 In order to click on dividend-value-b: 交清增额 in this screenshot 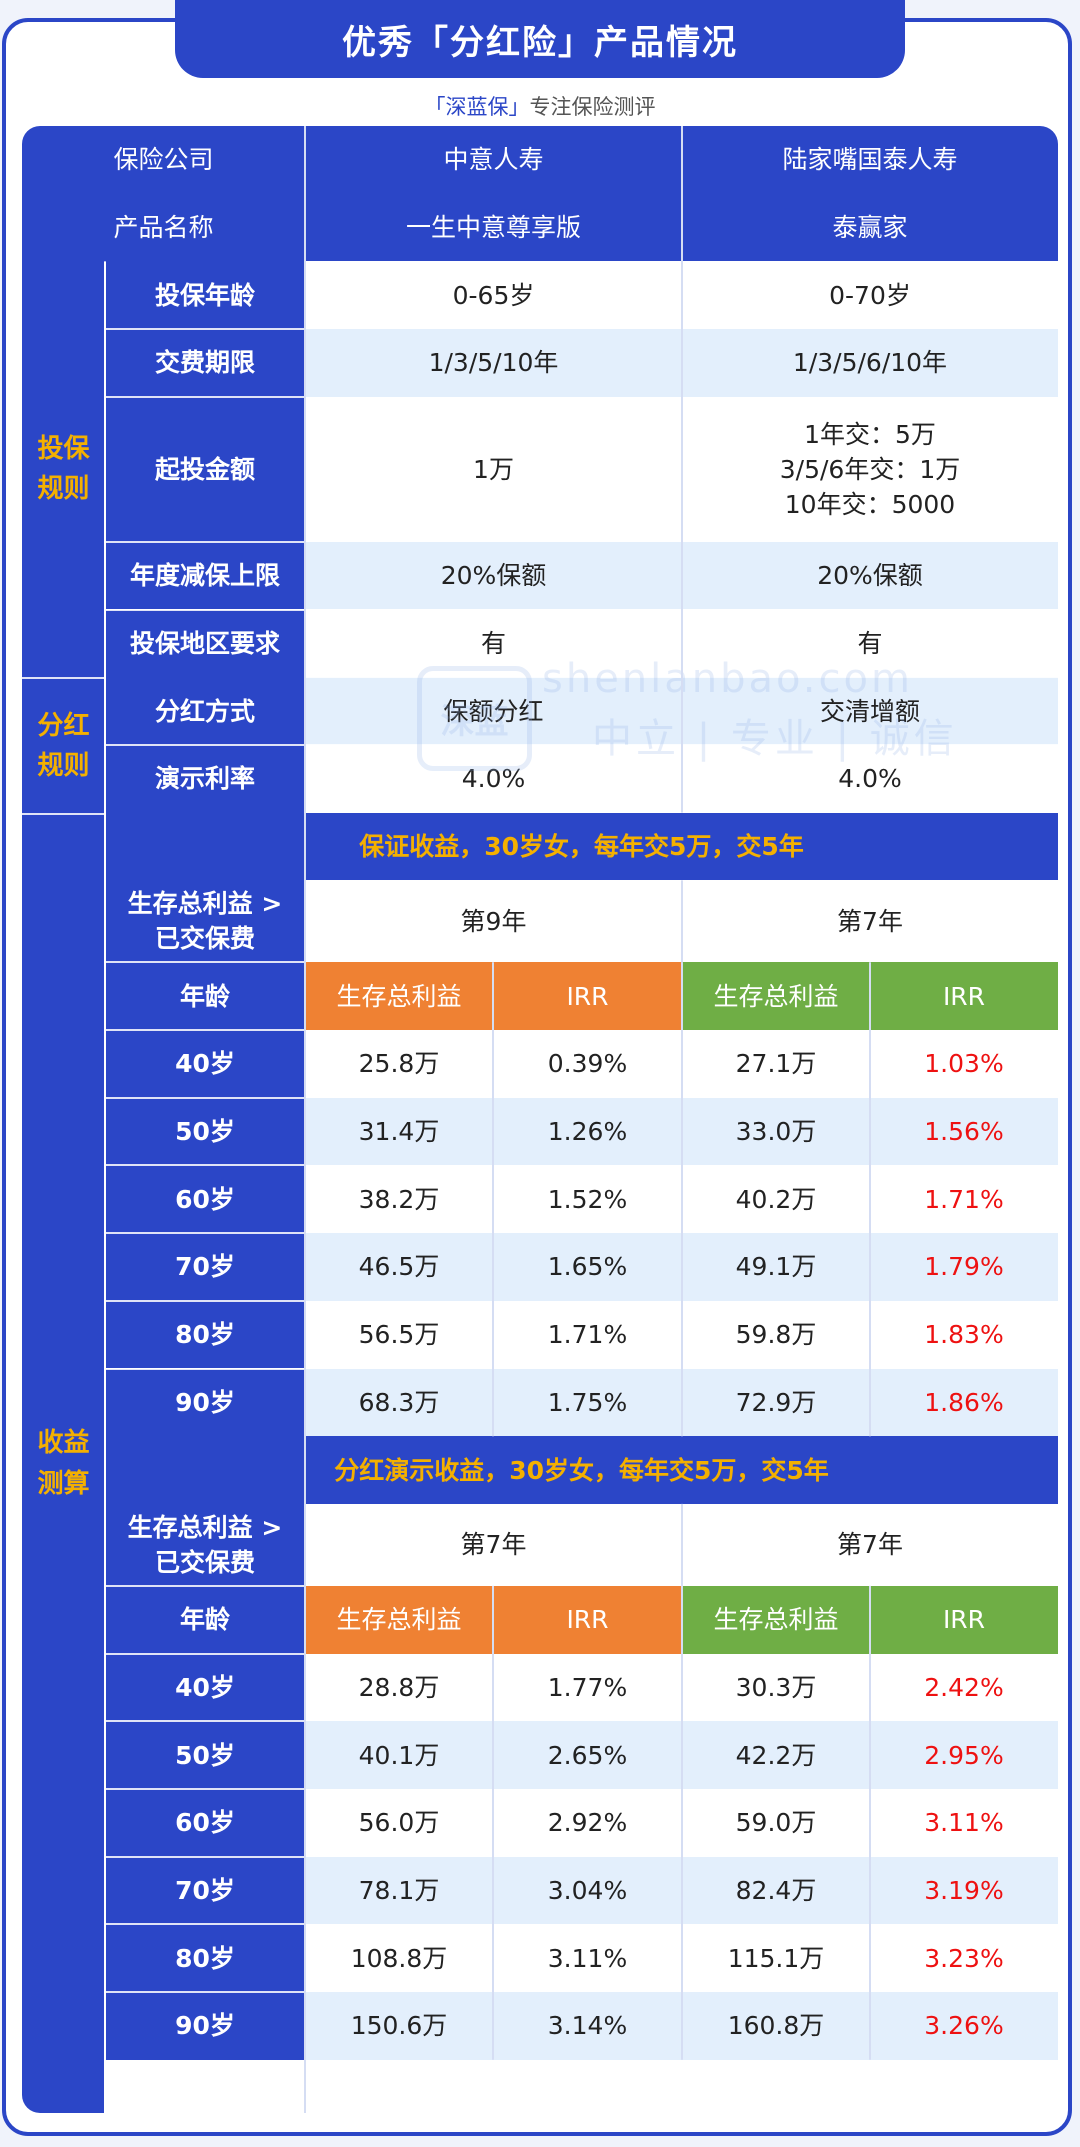, I will do `click(870, 711)`.